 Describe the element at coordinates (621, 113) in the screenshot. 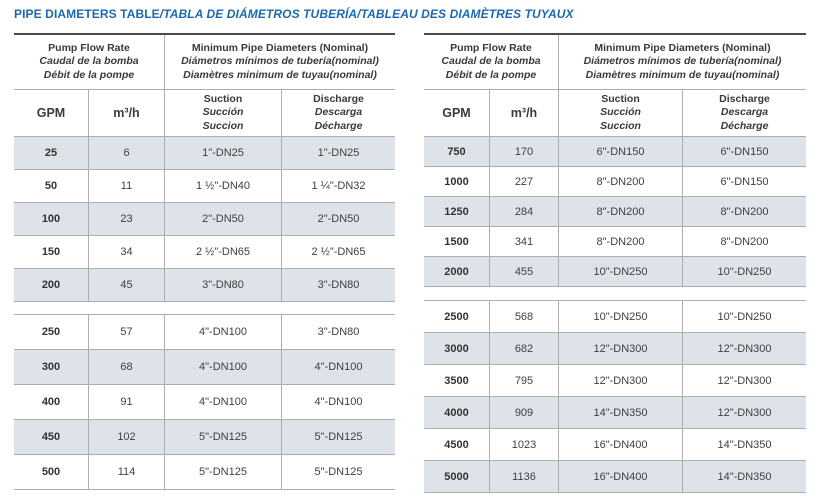

I see `suction-column-header: Suction Succión Succion` at that location.